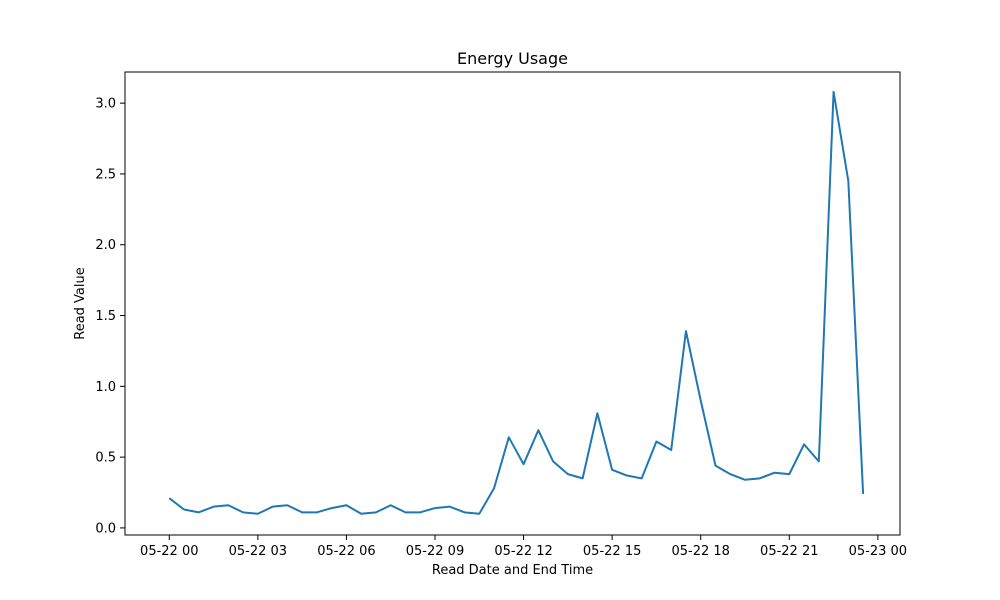 The width and height of the screenshot is (1000, 600). I want to click on y-tick-label: 2.0, so click(105, 245).